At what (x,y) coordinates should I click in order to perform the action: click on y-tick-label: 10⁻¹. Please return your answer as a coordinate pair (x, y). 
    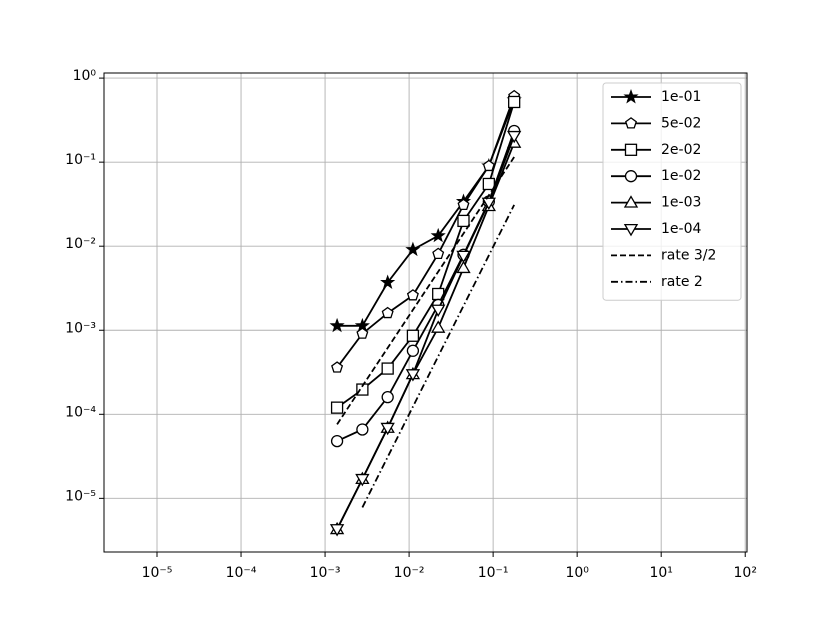
    Looking at the image, I should click on (80, 160).